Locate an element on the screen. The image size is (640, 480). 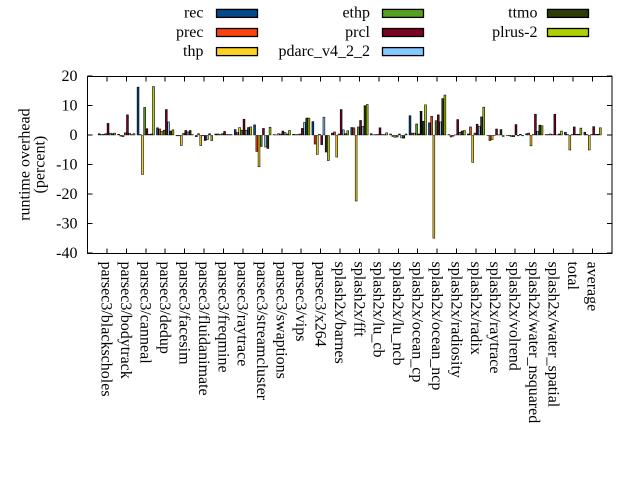
svg-text: parsec3/blackscholes is located at coordinates (106, 329).